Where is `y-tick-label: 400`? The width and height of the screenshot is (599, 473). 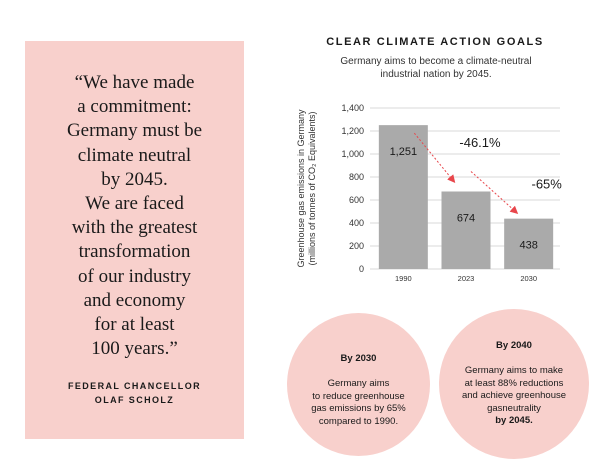
y-tick-label: 400 is located at coordinates (356, 223).